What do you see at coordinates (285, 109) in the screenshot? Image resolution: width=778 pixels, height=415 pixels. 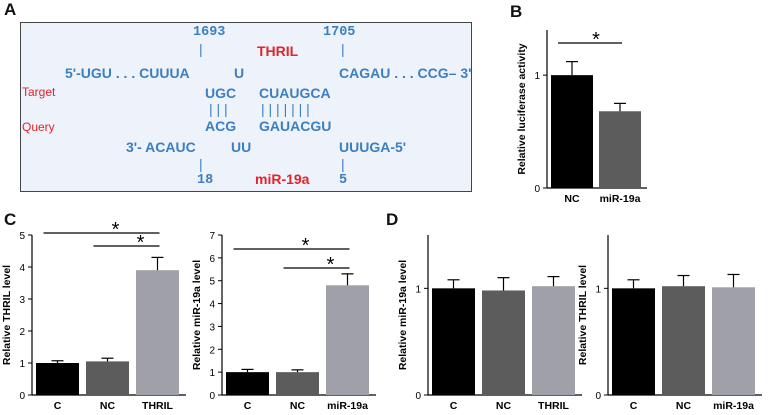 I see `bonds-right: | | | | | | |` at bounding box center [285, 109].